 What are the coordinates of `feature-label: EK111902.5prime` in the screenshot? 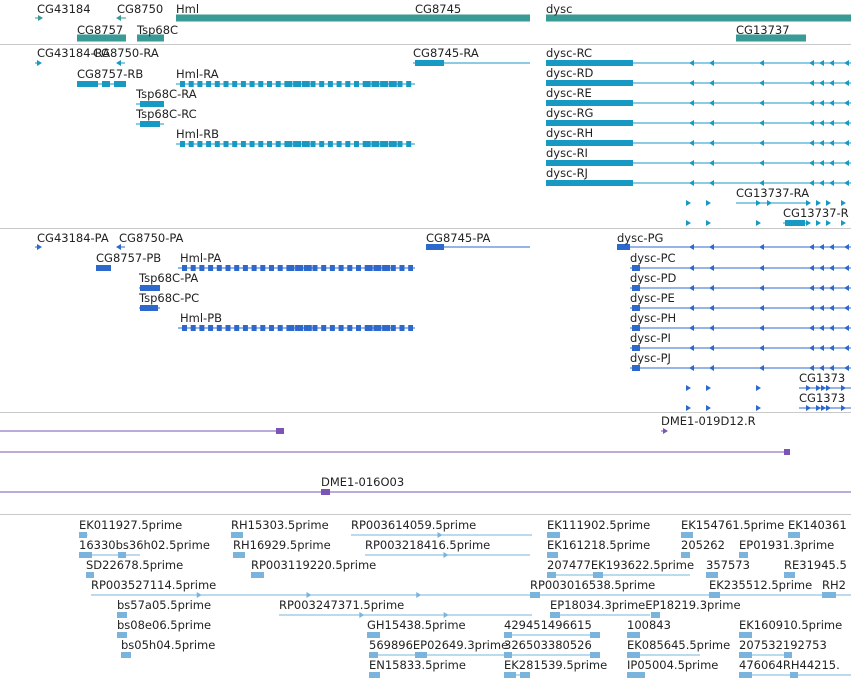 It's located at (599, 525).